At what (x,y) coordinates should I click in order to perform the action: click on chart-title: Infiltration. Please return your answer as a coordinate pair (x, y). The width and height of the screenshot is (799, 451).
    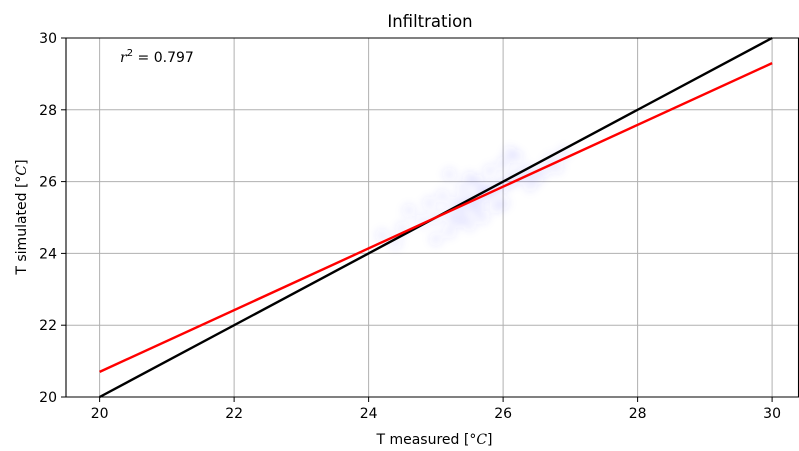
    Looking at the image, I should click on (429, 21).